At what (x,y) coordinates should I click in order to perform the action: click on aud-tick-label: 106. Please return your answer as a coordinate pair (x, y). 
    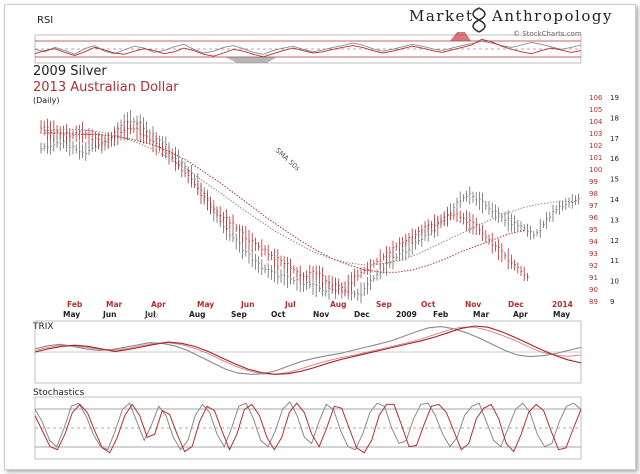
    Looking at the image, I should click on (596, 98).